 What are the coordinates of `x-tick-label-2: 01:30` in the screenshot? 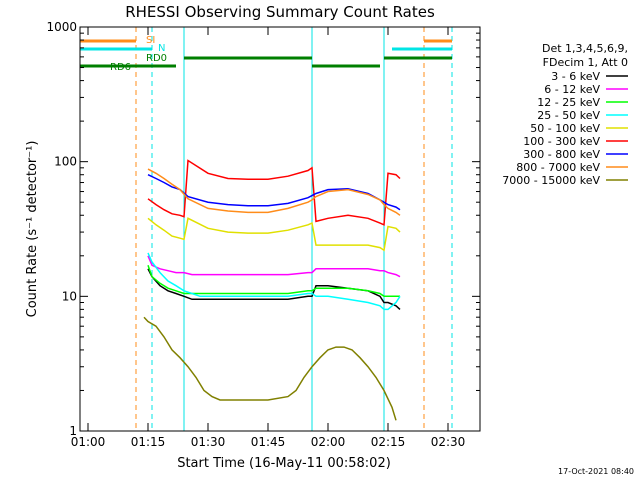 It's located at (208, 442).